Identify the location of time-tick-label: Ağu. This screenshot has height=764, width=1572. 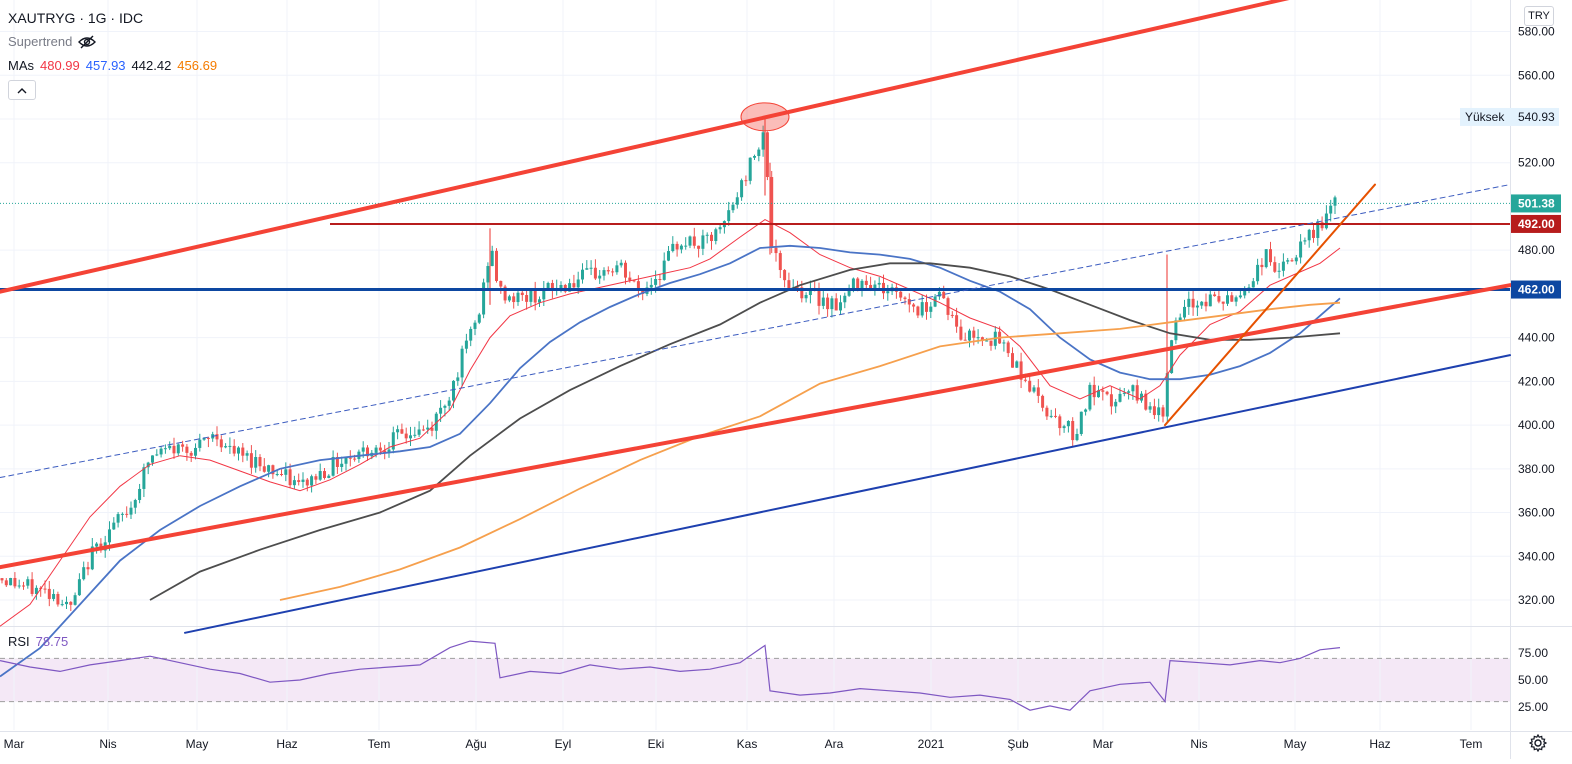
(475, 744).